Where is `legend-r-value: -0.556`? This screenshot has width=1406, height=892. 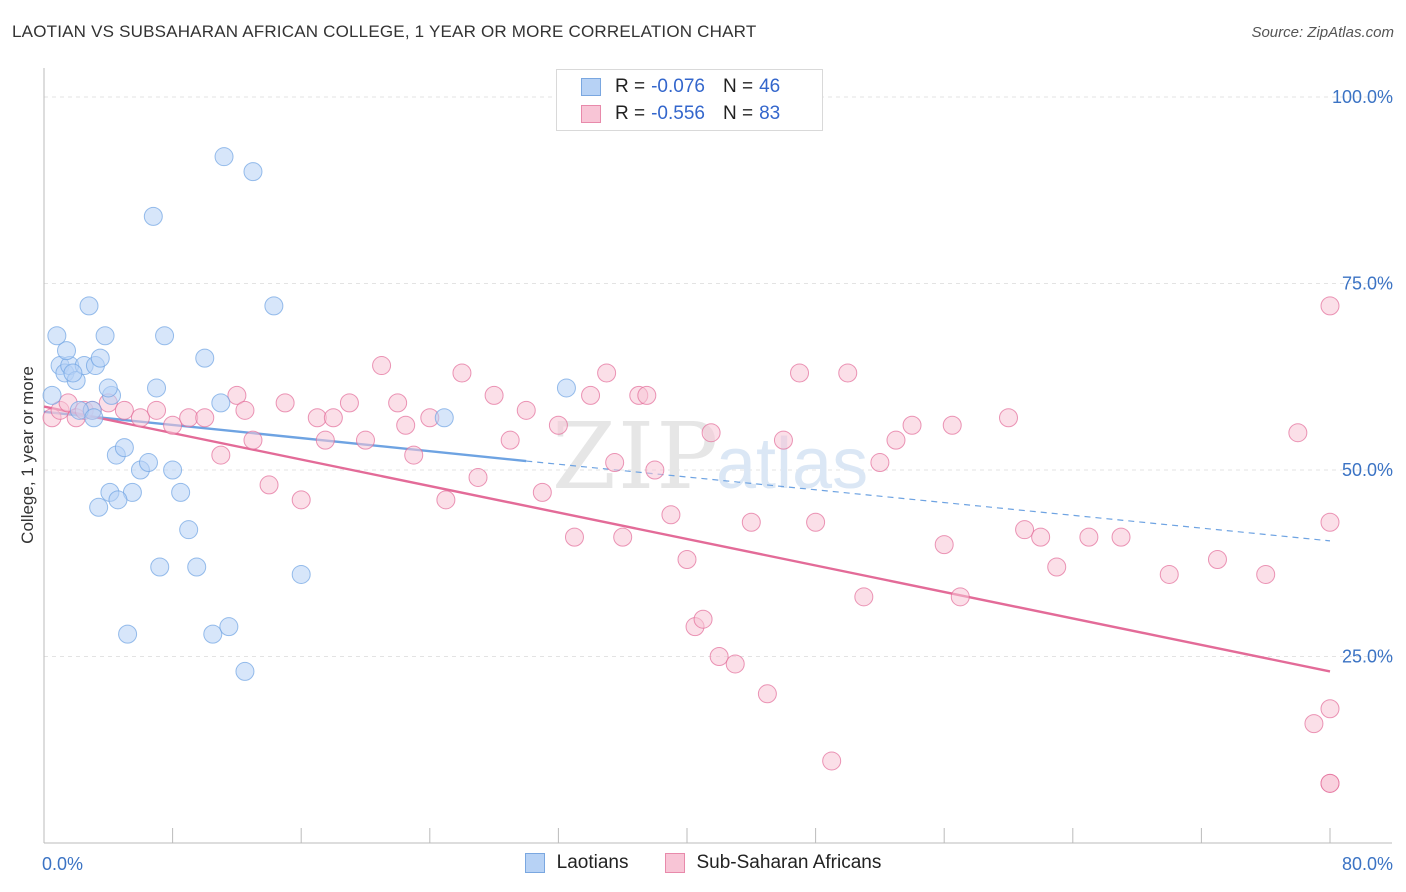 legend-r-value: -0.556 is located at coordinates (678, 113).